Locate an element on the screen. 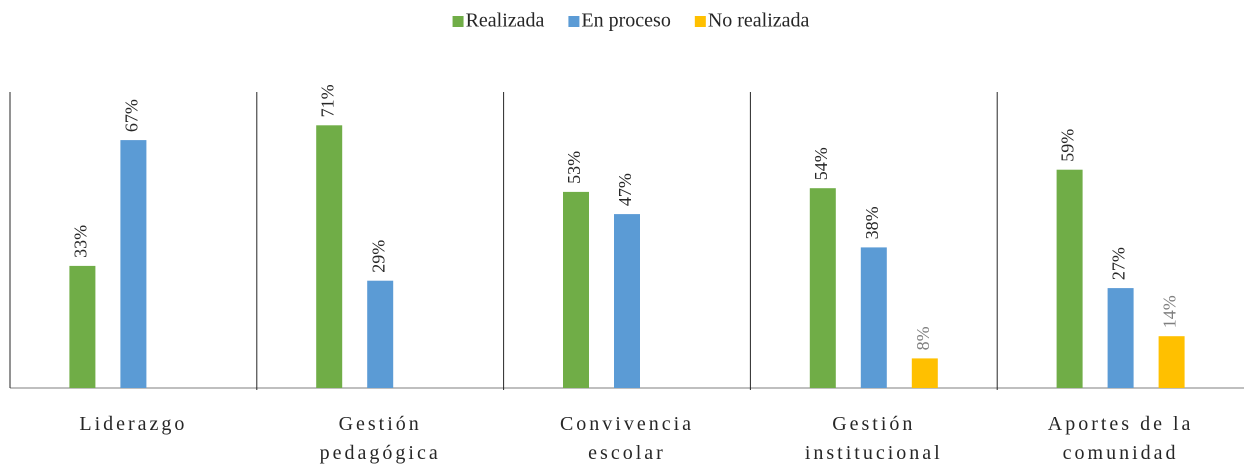  x-tick-label: escolar is located at coordinates (627, 453).